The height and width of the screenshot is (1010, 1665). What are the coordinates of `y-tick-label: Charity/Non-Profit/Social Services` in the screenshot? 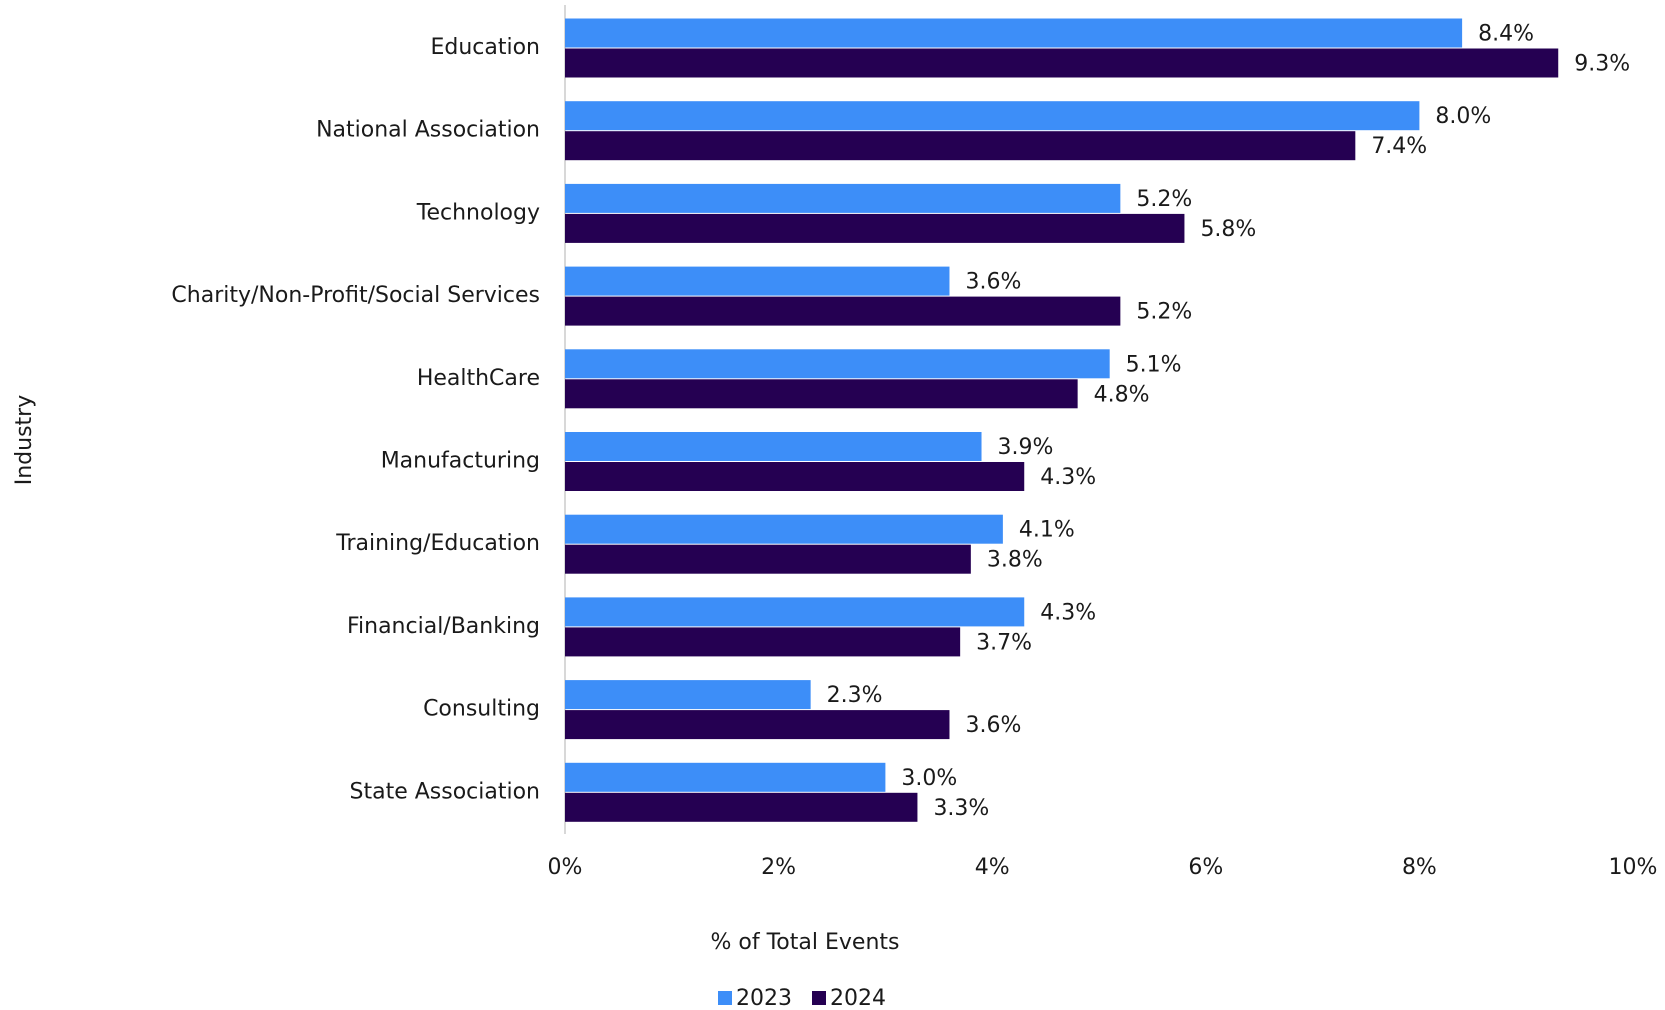 It's located at (355, 295).